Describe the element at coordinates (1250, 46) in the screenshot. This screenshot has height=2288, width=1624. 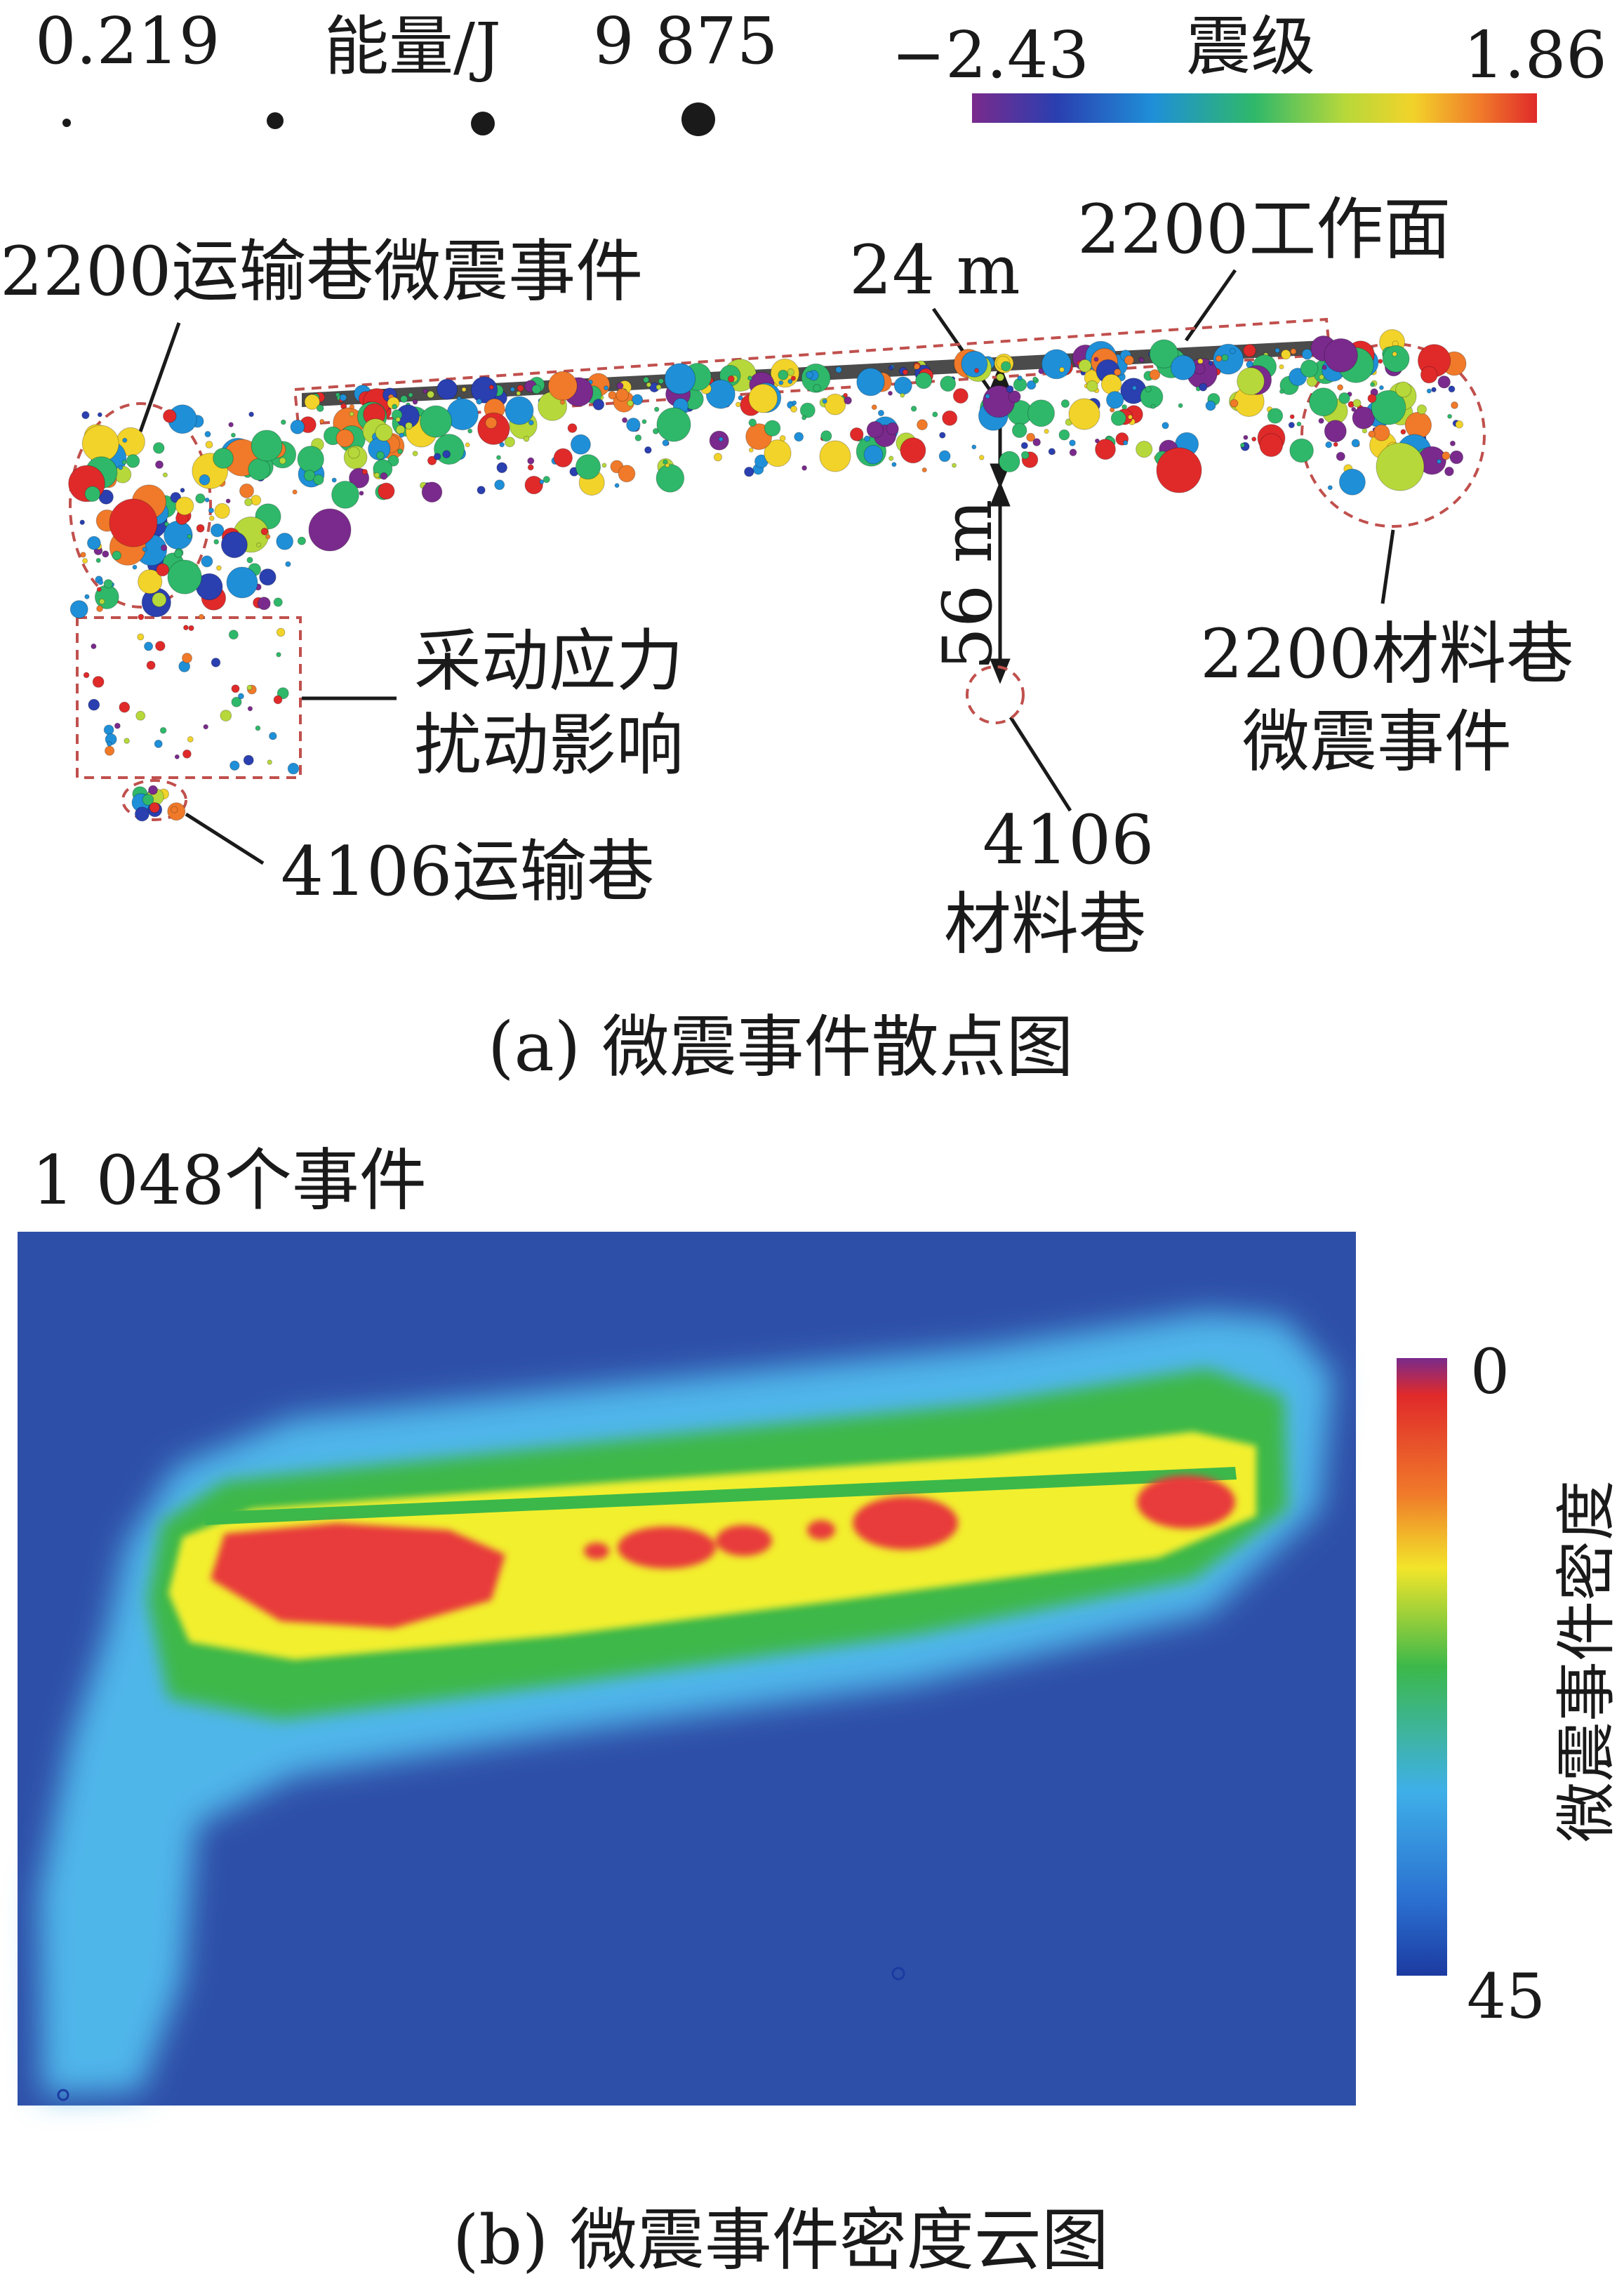
I see `magnitude-legend-title: 震级` at that location.